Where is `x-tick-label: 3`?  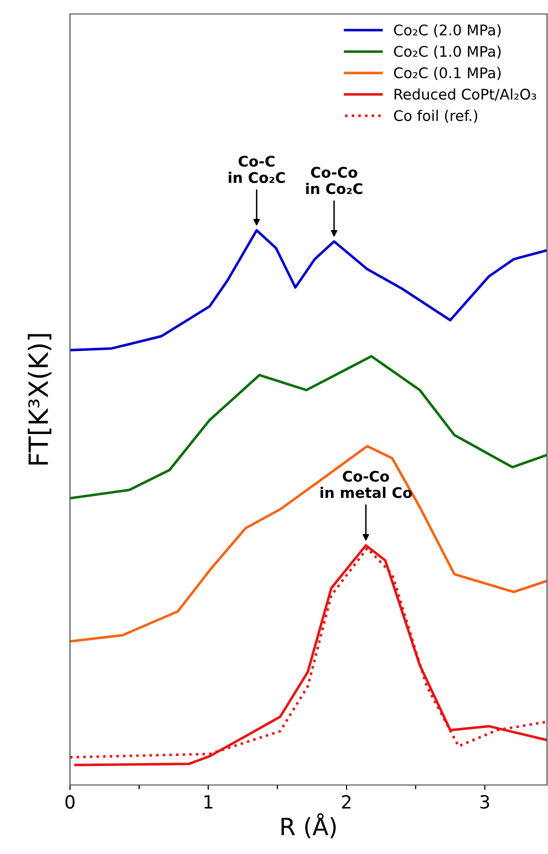
x-tick-label: 3 is located at coordinates (485, 802).